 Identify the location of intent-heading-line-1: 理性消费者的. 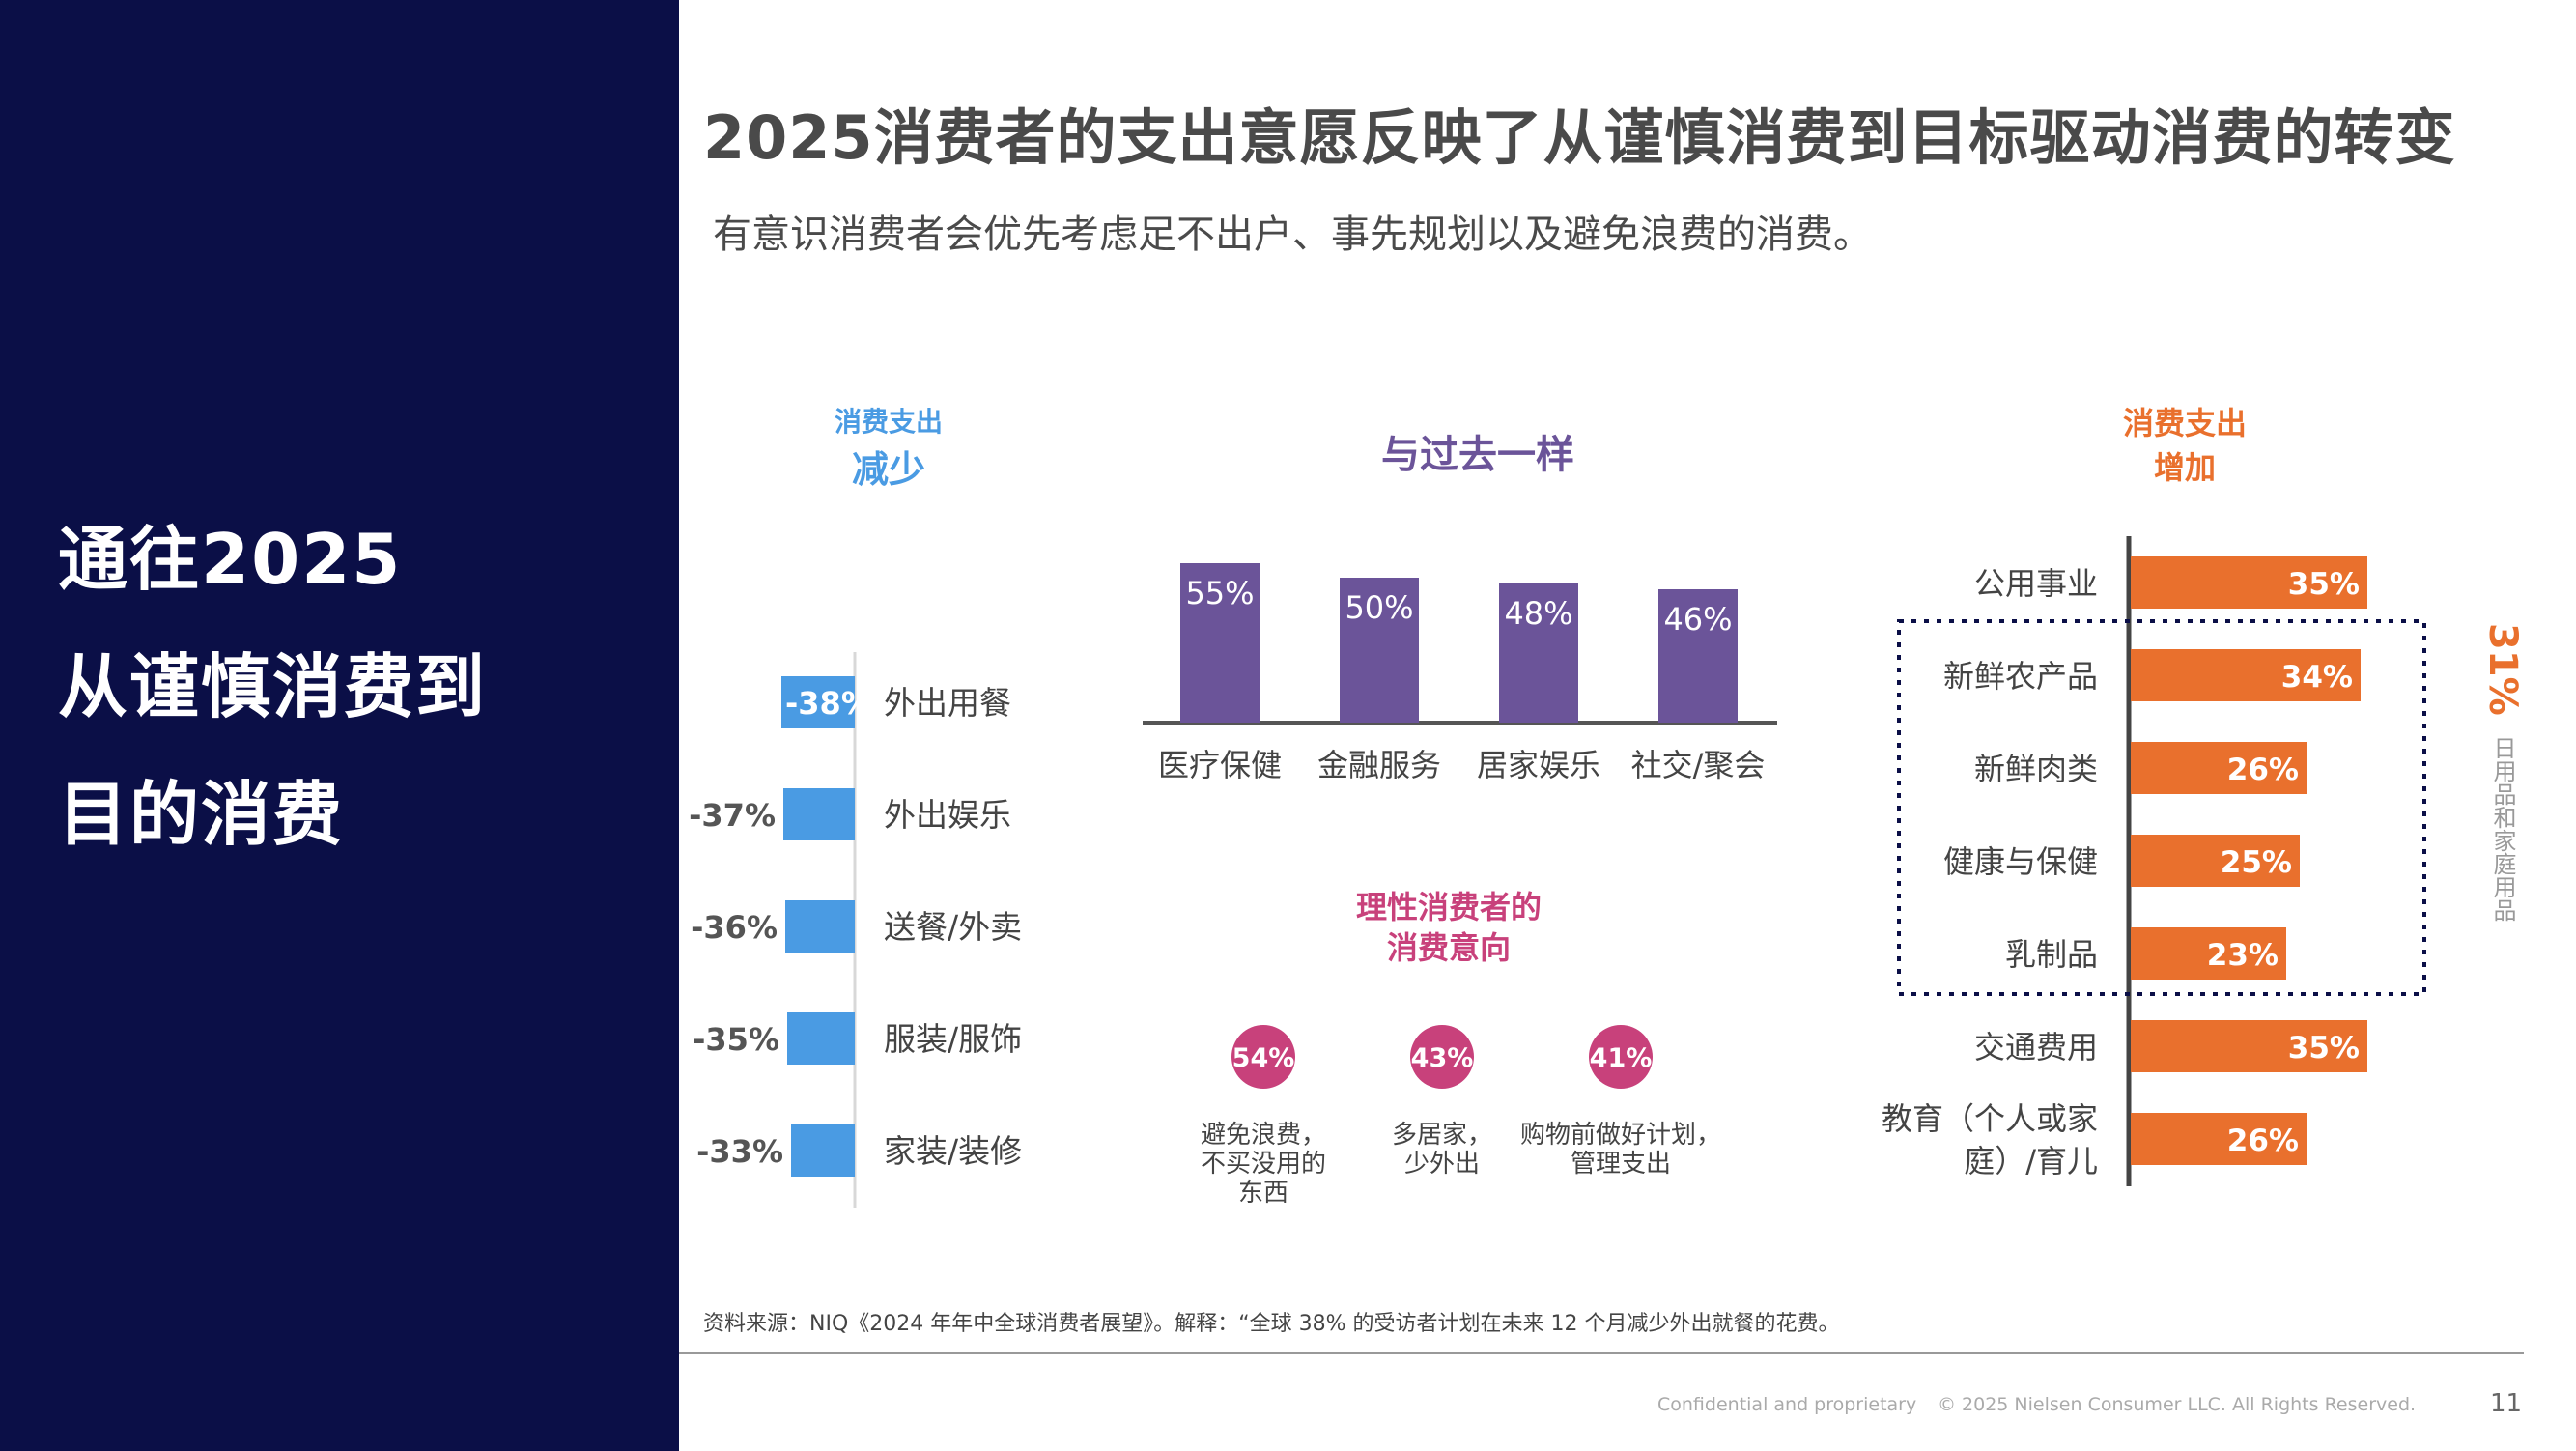
(1448, 907).